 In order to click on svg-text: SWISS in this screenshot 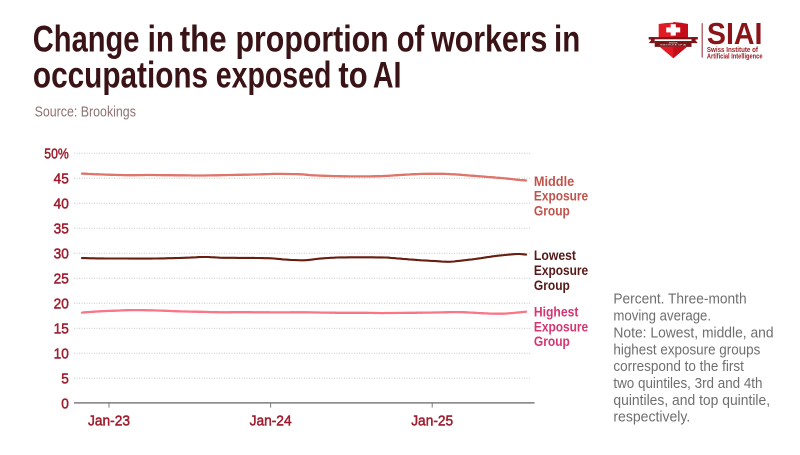, I will do `click(674, 43)`.